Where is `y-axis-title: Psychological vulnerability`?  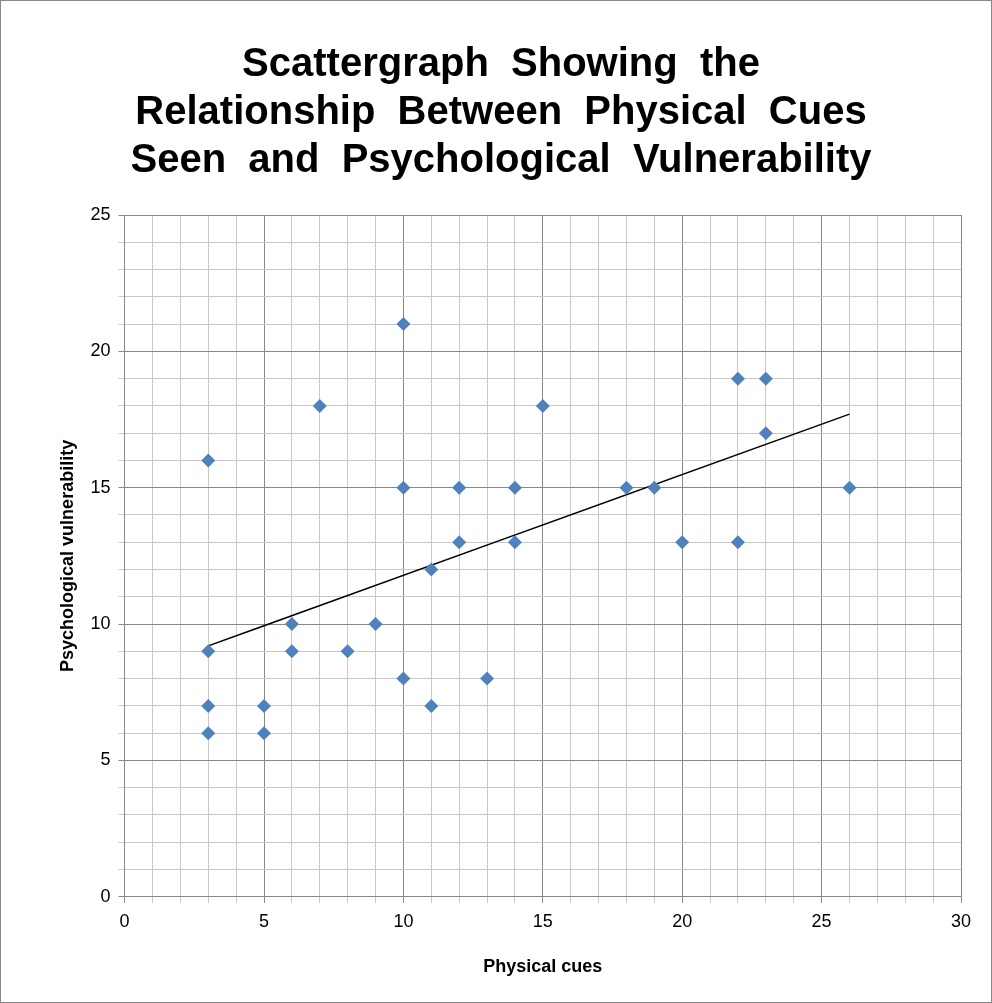 y-axis-title: Psychological vulnerability is located at coordinates (66, 555).